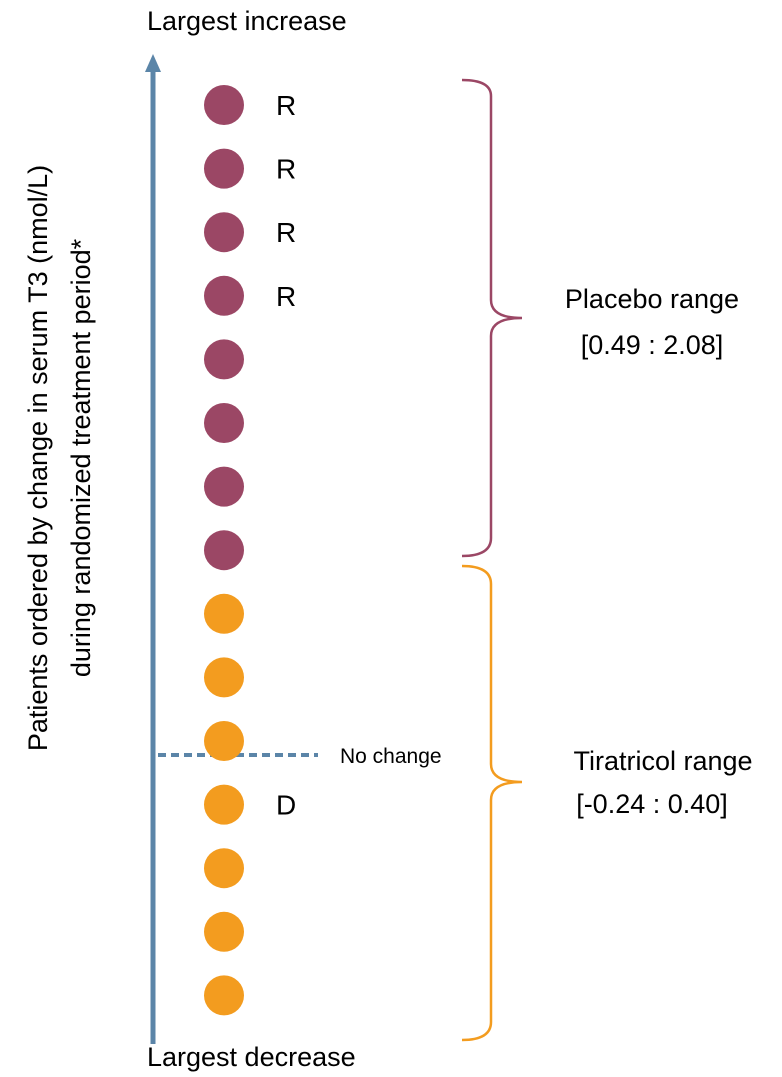 This screenshot has width=782, height=1077. Describe the element at coordinates (250, 550) in the screenshot. I see `patient-points: R R R R D` at that location.